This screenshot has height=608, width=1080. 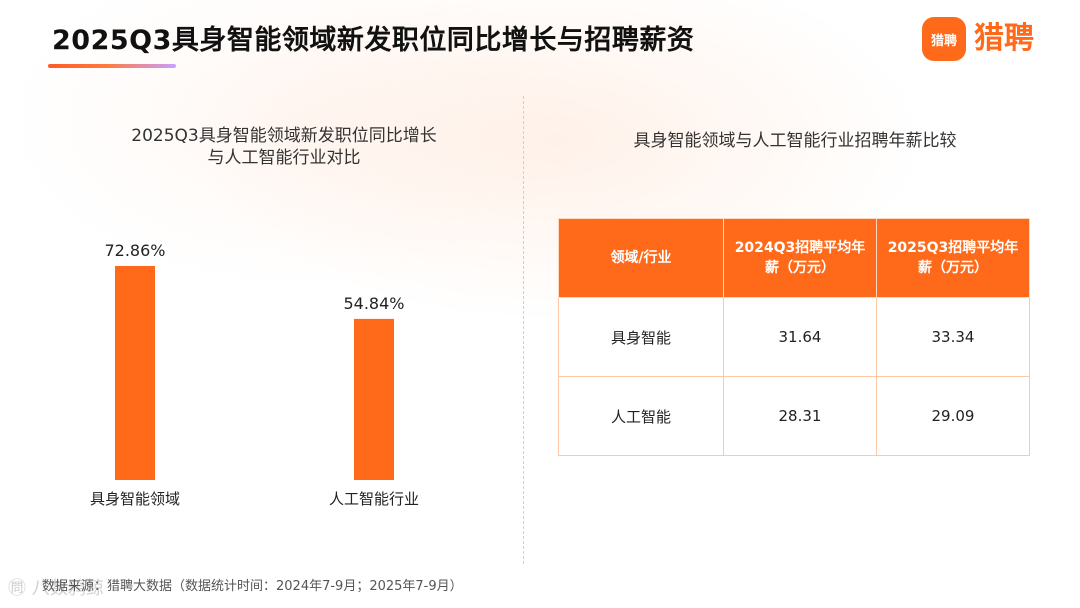 I want to click on chart-title-line-2: 与人工智能行业对比, so click(x=284, y=158).